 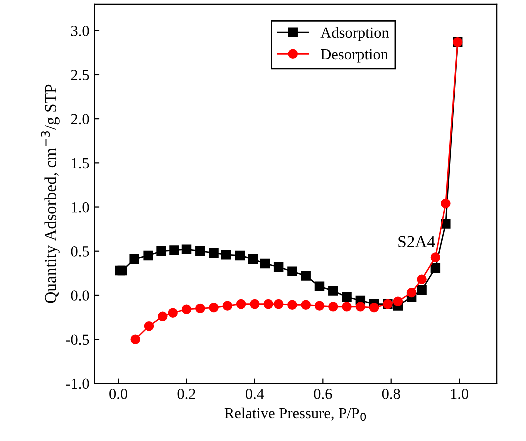 What do you see at coordinates (187, 394) in the screenshot?
I see `x-tick-label: 0.2` at bounding box center [187, 394].